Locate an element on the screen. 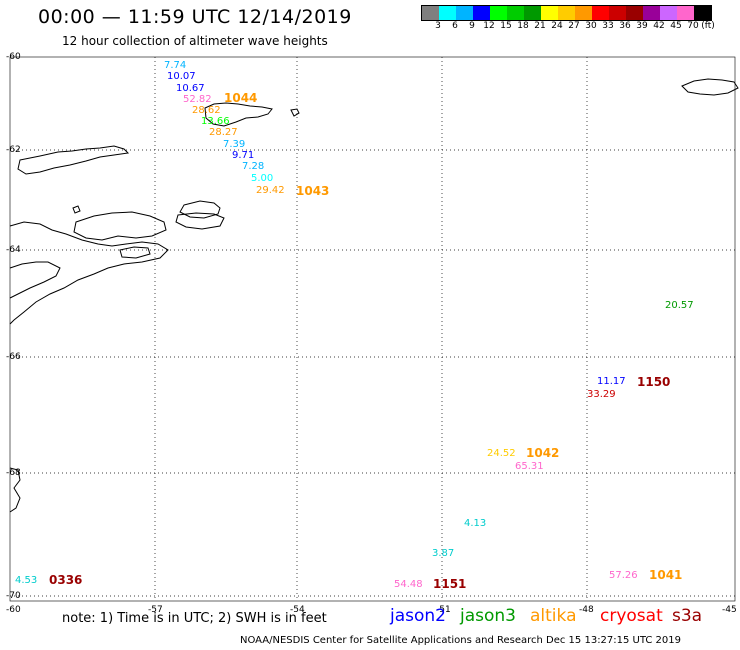 This screenshot has height=650, width=740. color-scale-tick: 21 is located at coordinates (540, 26).